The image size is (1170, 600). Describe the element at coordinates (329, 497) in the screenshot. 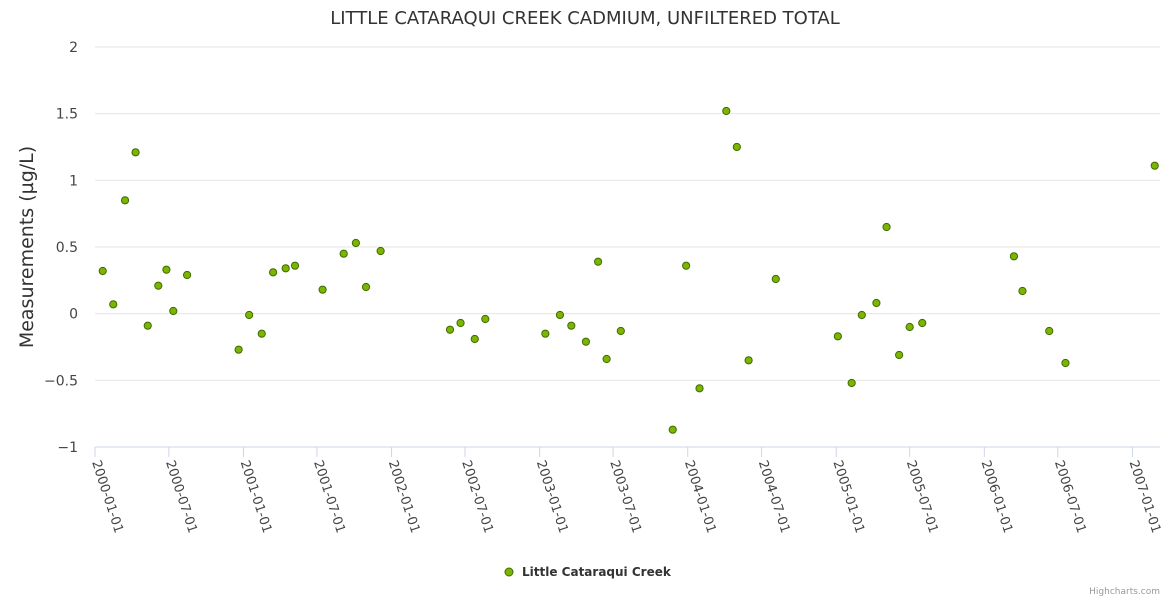

I see `x-tick-label: 2001-07-01` at that location.